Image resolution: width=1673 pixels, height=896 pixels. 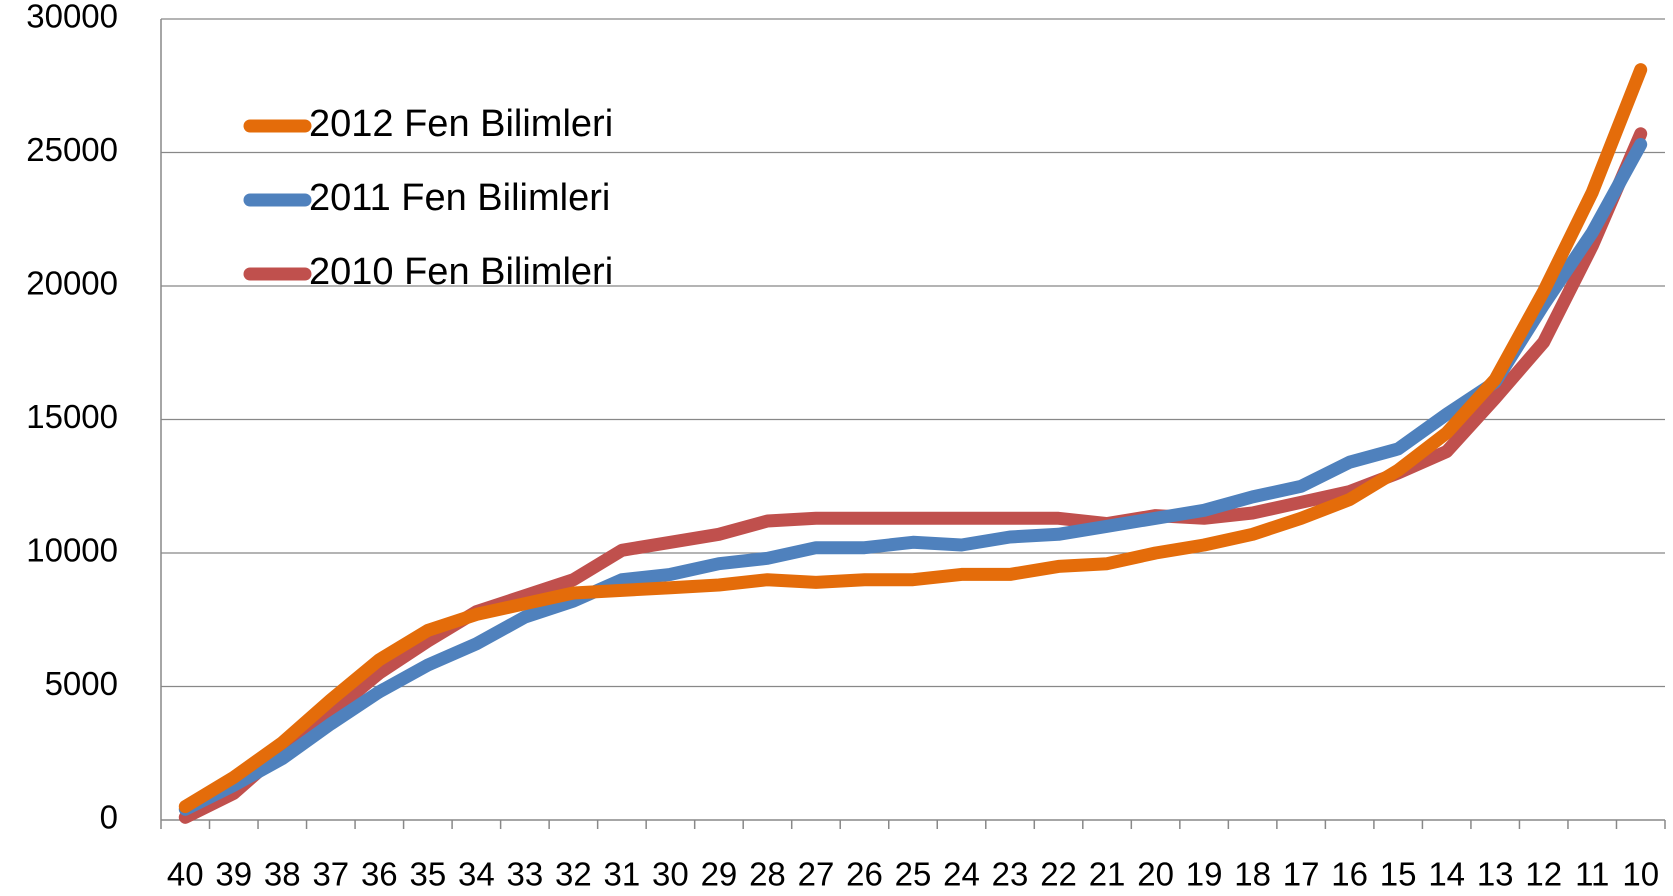 I want to click on y-tick-label: 5000, so click(x=81, y=683).